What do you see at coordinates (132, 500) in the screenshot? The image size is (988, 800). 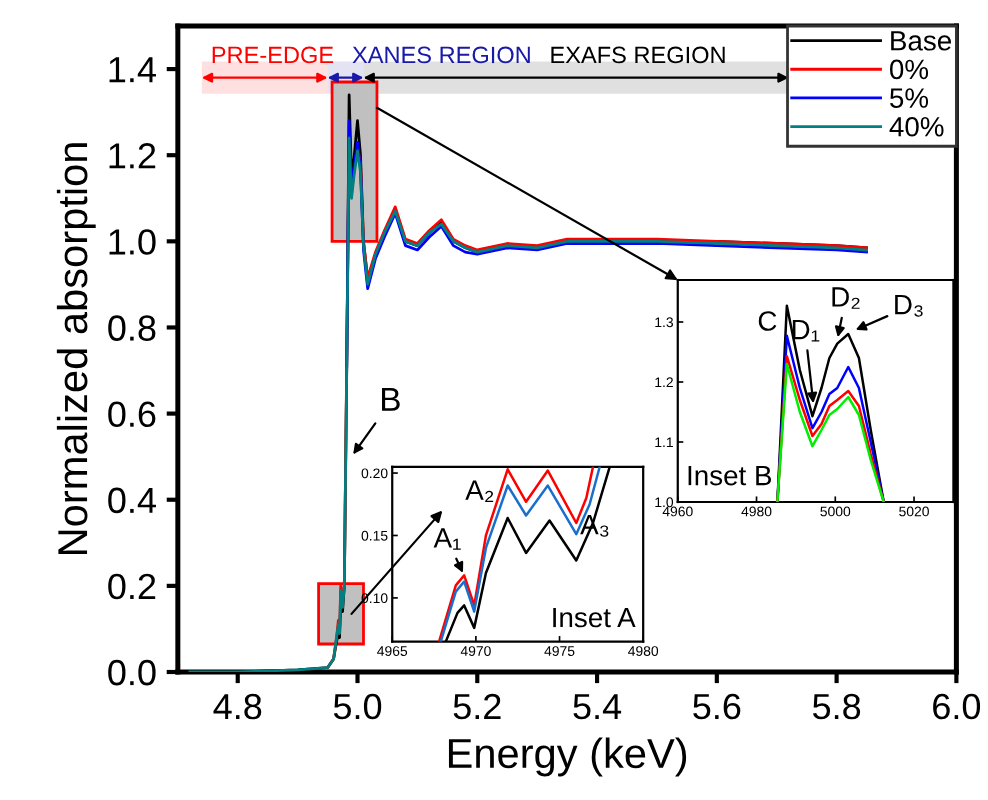 I see `y-tick-label: 0.4` at bounding box center [132, 500].